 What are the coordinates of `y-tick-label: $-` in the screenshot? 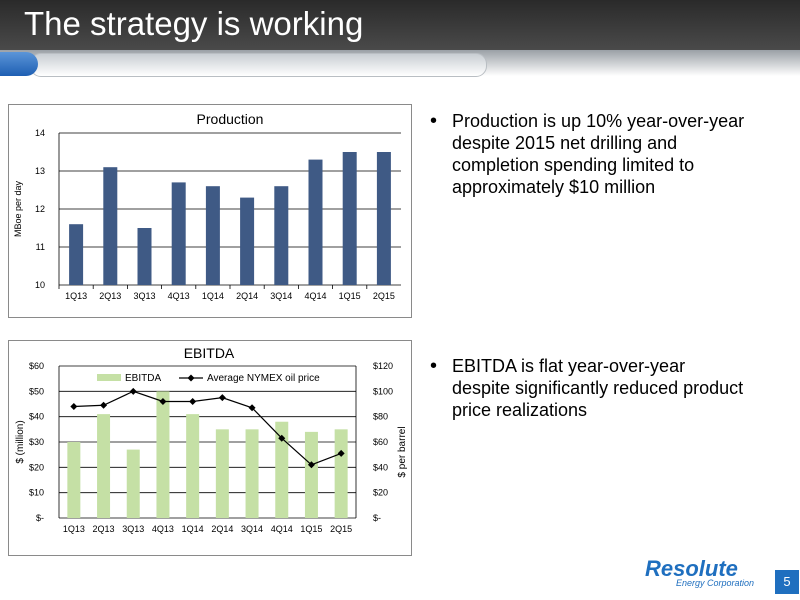 It's located at (40, 518).